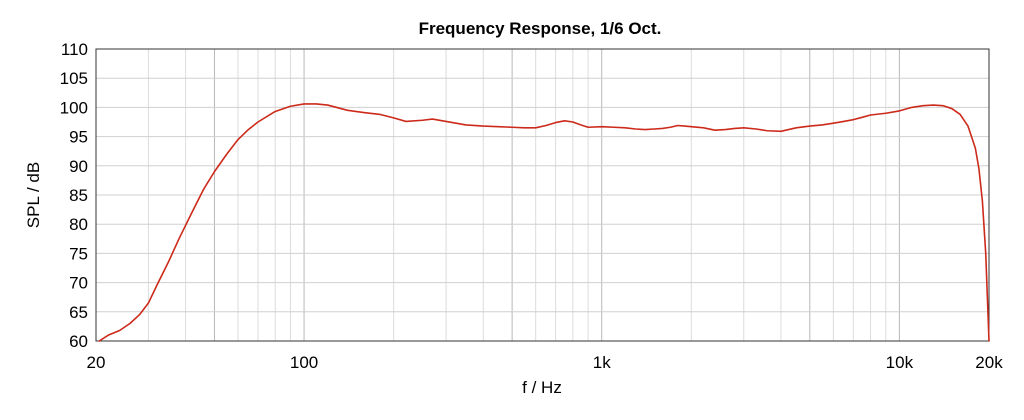 The height and width of the screenshot is (420, 1024). Describe the element at coordinates (542, 387) in the screenshot. I see `x-axis-label: f / Hz` at that location.